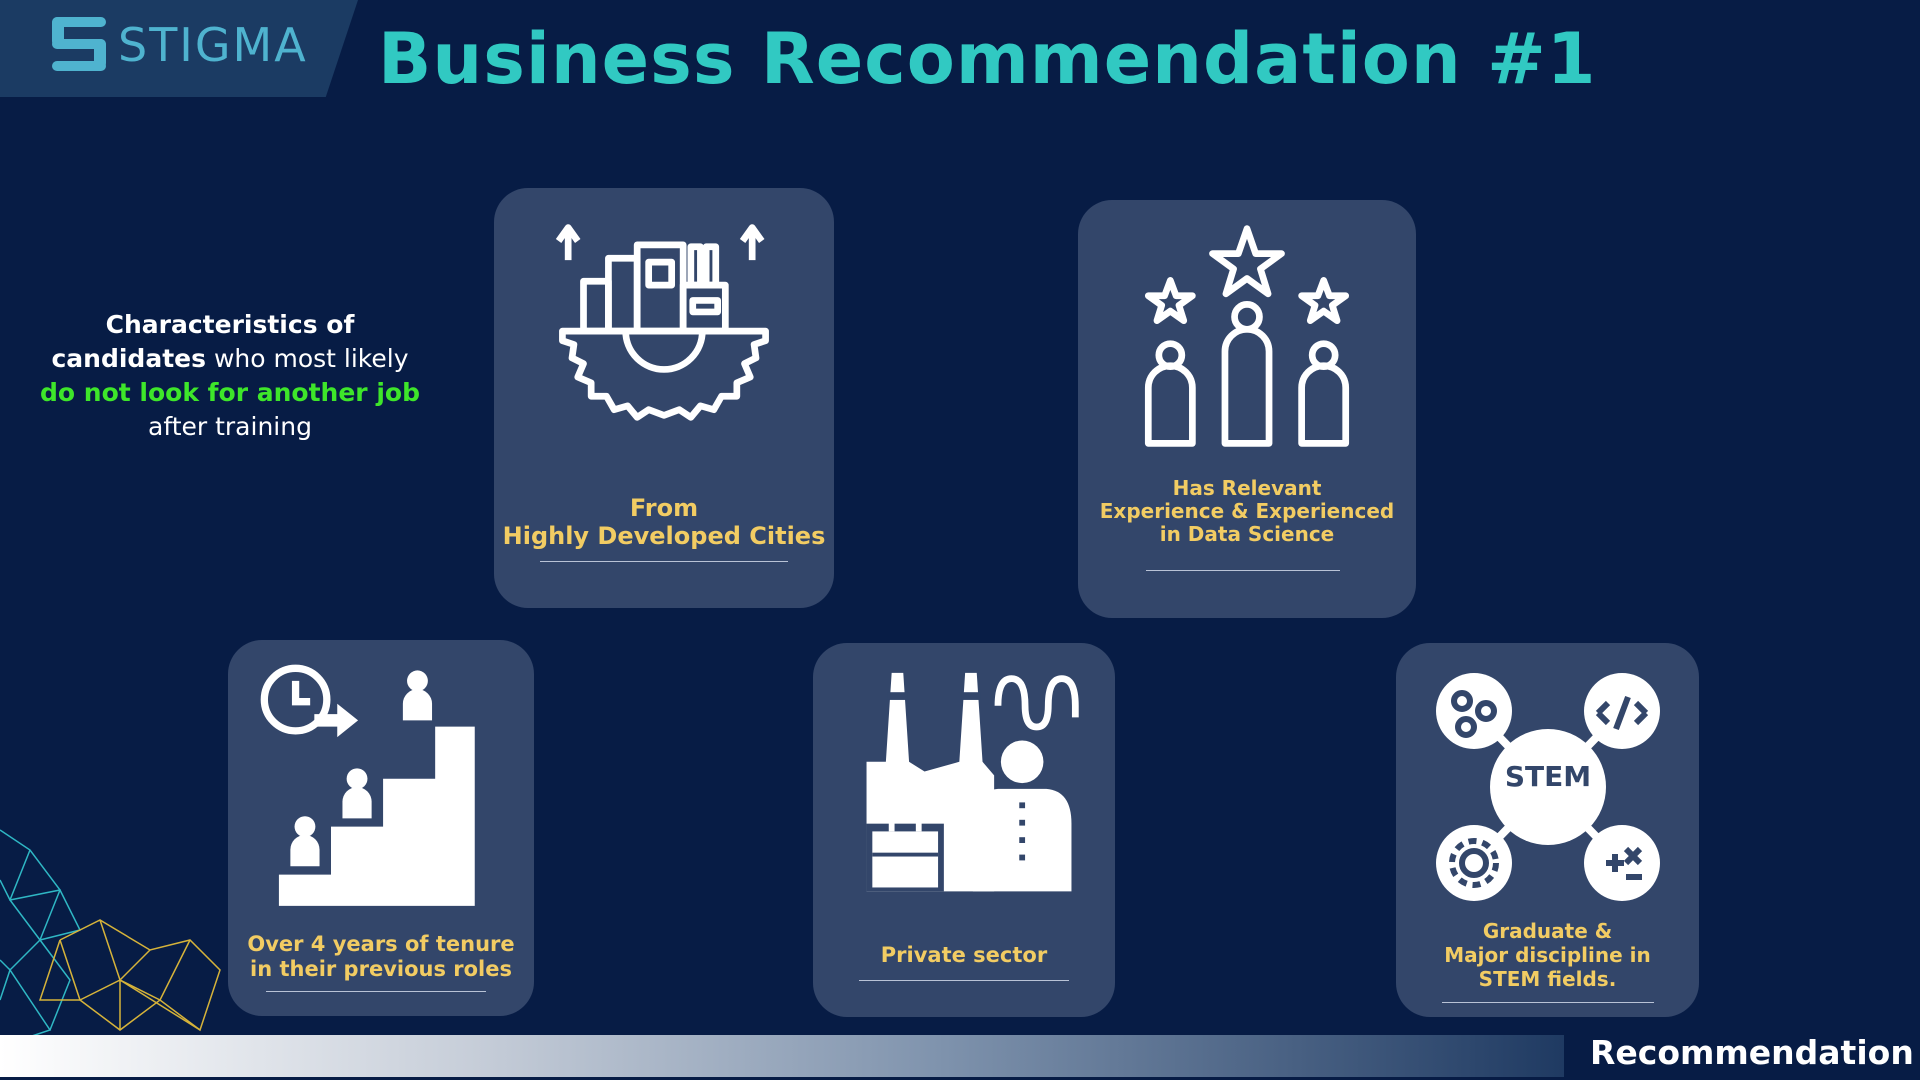  What do you see at coordinates (1247, 336) in the screenshot?
I see `ranked-people-stars-icon` at bounding box center [1247, 336].